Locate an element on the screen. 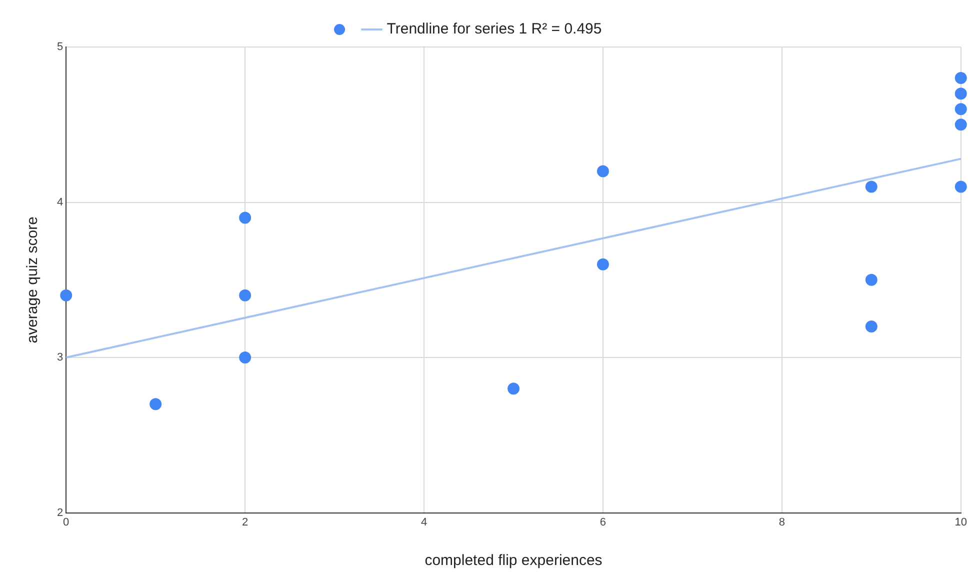 Image resolution: width=970 pixels, height=586 pixels. x-tick-label: 6 is located at coordinates (603, 522).